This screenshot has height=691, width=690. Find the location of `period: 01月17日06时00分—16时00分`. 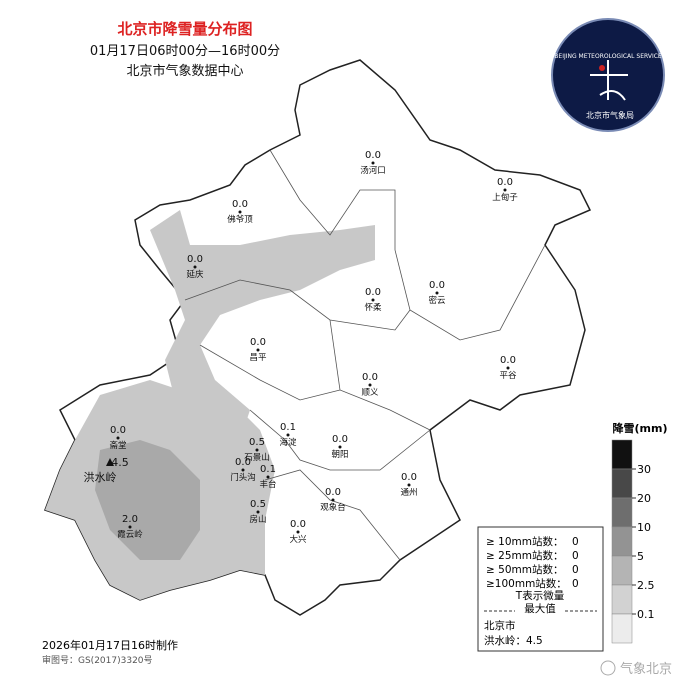

period: 01月17日06时00分—16时00分 is located at coordinates (185, 51).